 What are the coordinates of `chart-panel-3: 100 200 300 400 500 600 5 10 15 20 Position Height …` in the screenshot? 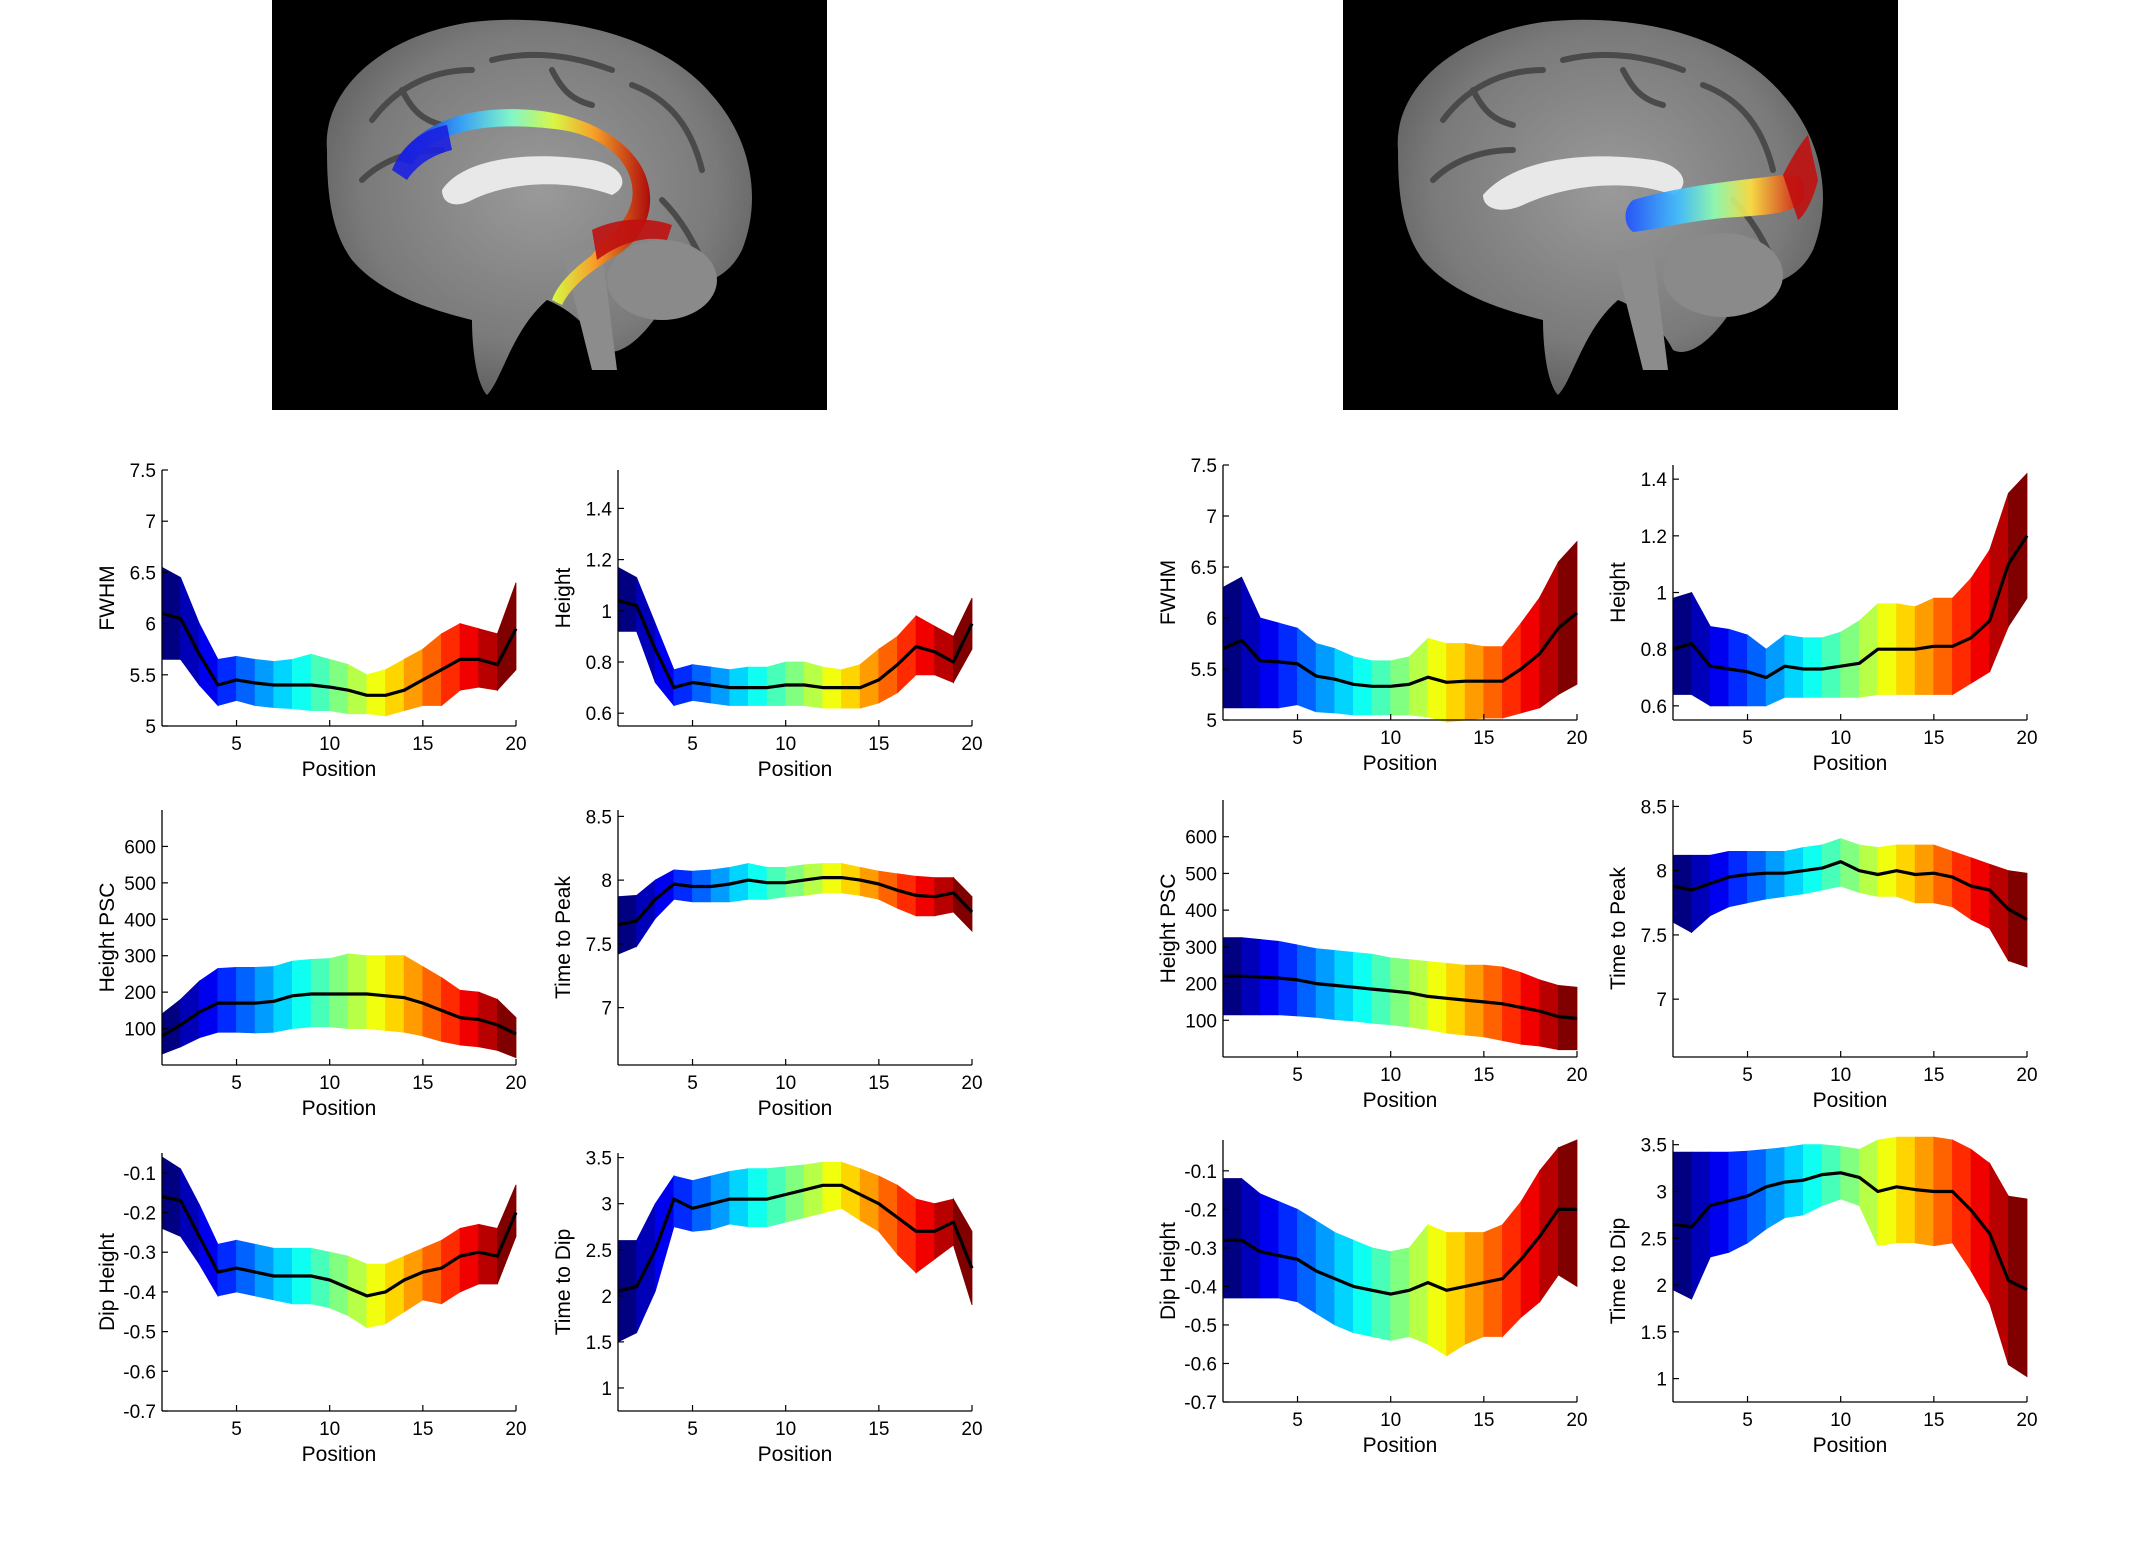 It's located at (311, 965).